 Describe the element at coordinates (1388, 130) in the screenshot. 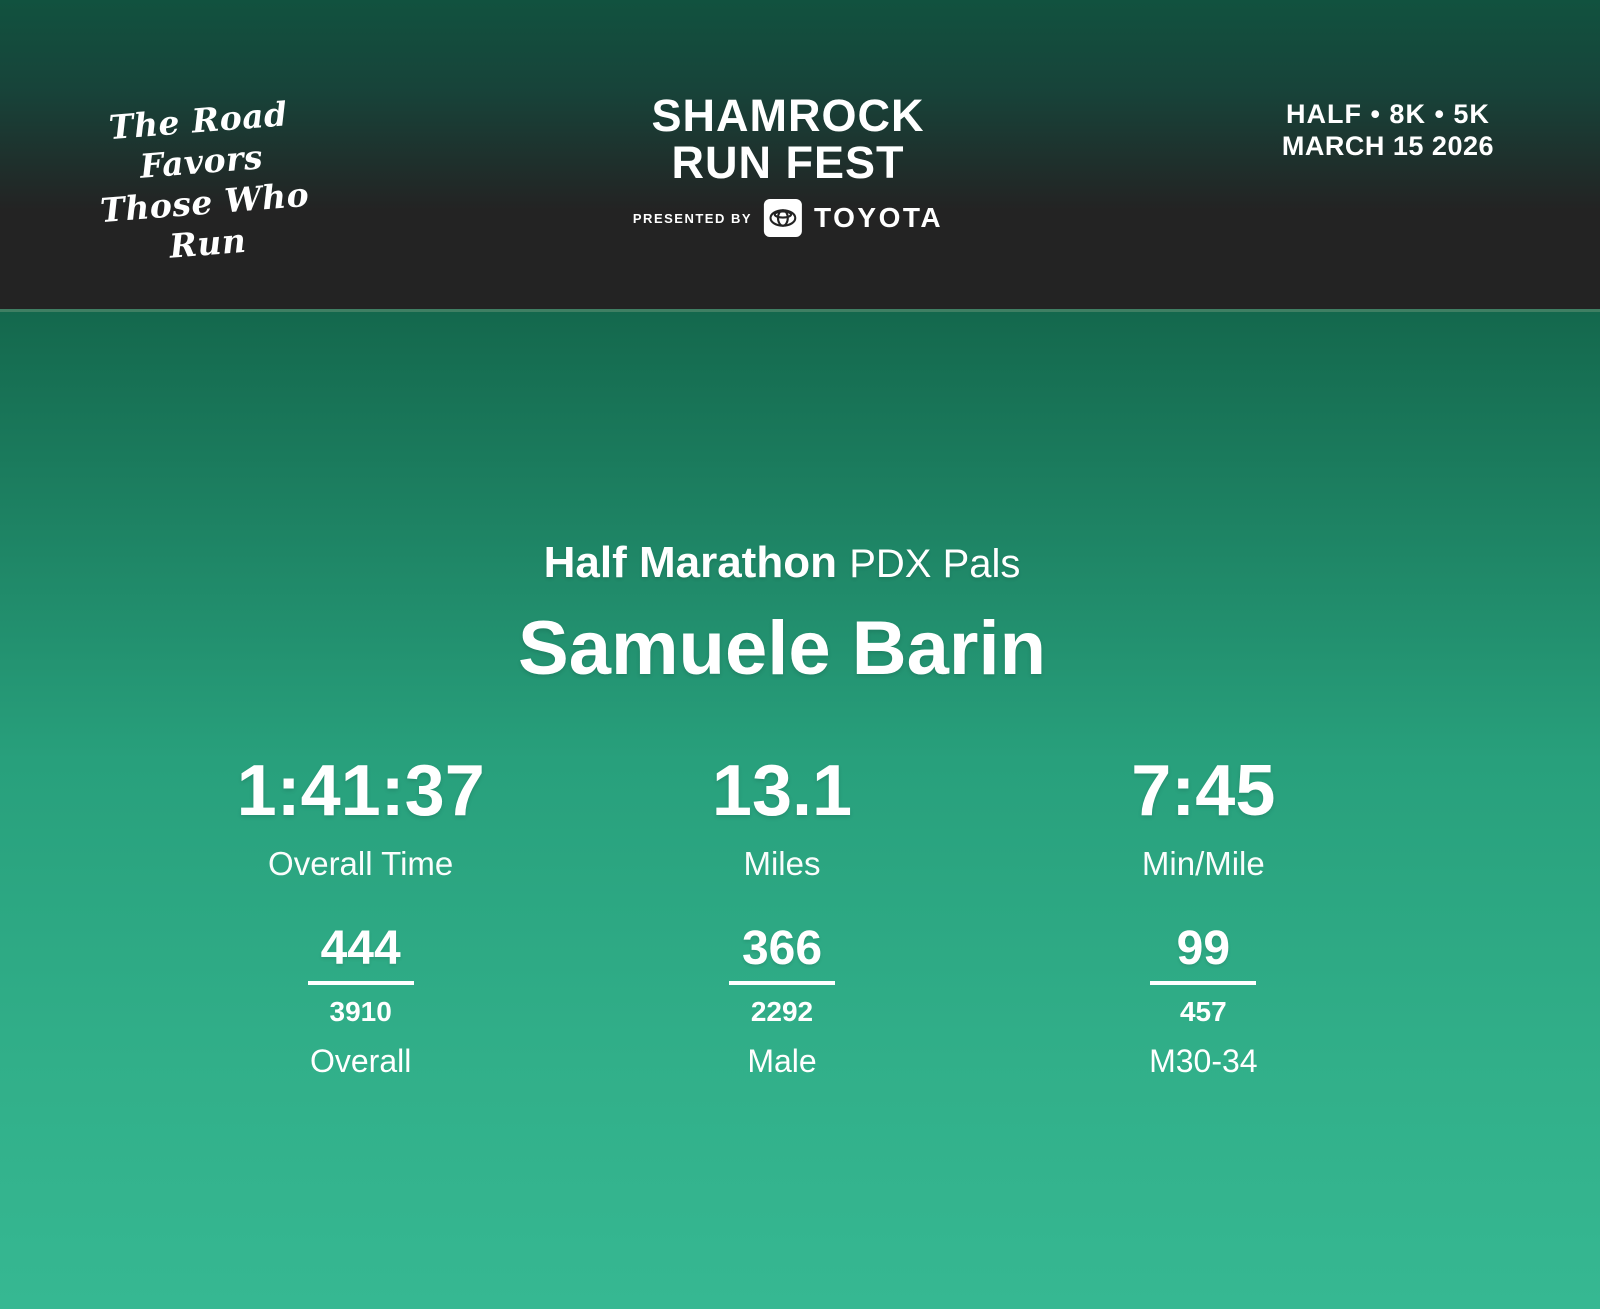

I see `event-info: HALF • 8K • 5K MARCH 15 2026` at that location.